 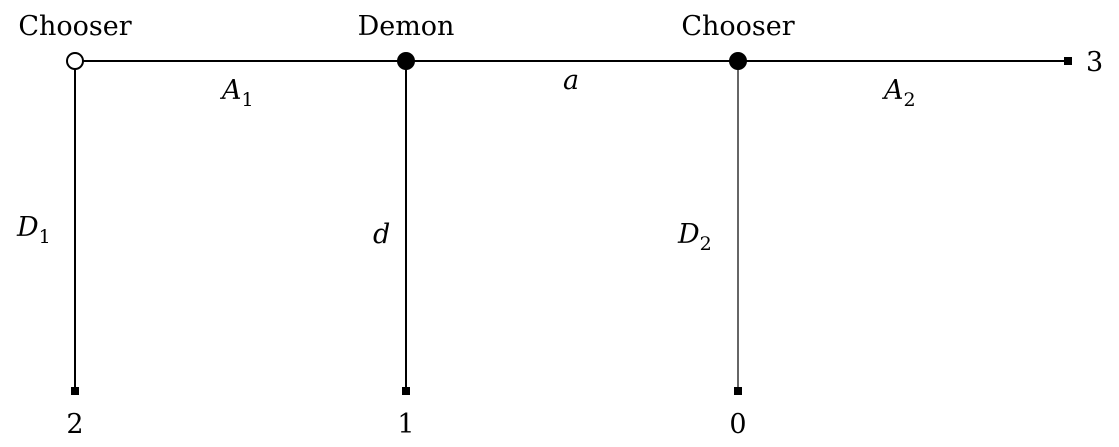 I want to click on chooser-right-label: Chooser, so click(x=737, y=26).